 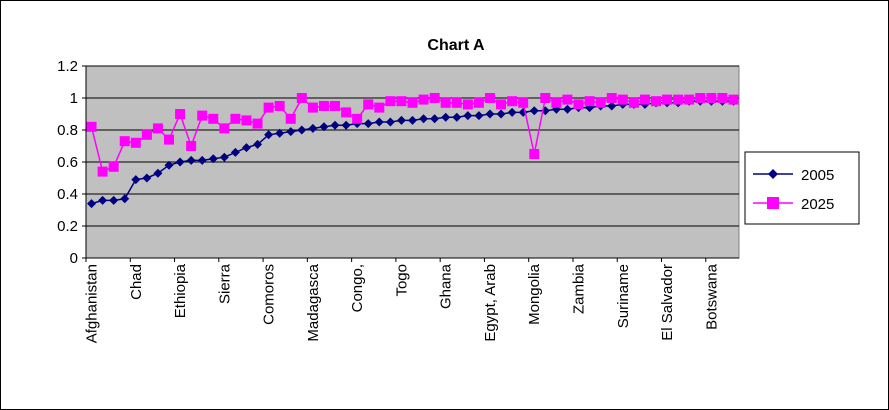 What do you see at coordinates (313, 302) in the screenshot?
I see `x-tick-label: Madagasca` at bounding box center [313, 302].